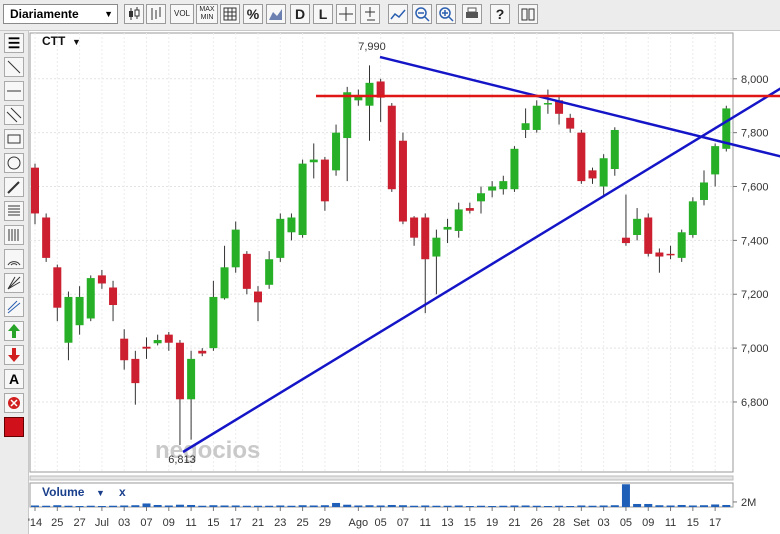  I want to click on y-tick-label: 7,600, so click(755, 188).